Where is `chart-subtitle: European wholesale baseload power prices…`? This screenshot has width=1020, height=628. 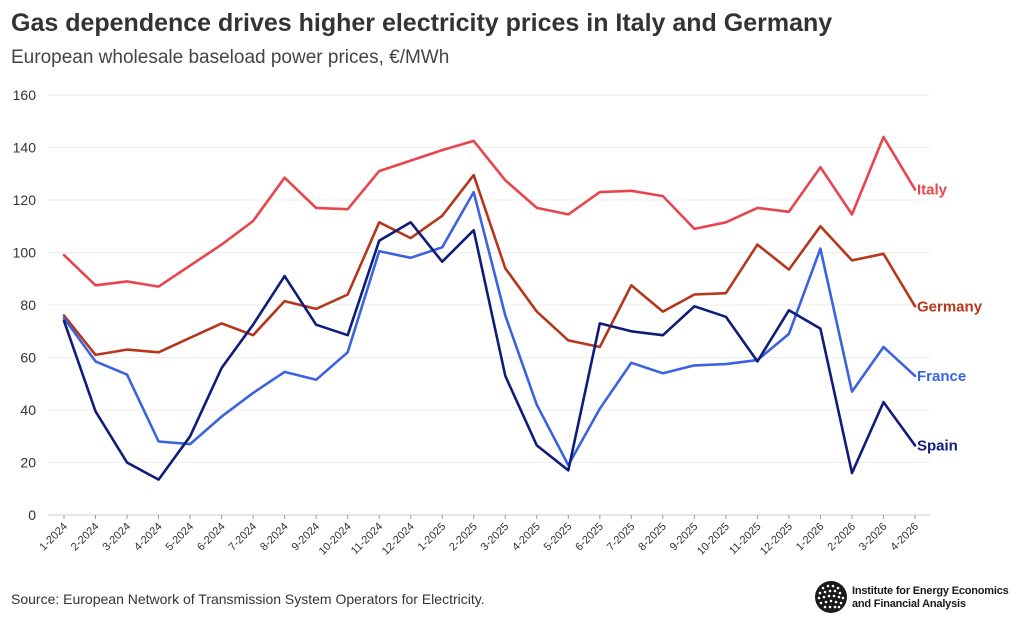 chart-subtitle: European wholesale baseload power prices… is located at coordinates (230, 57).